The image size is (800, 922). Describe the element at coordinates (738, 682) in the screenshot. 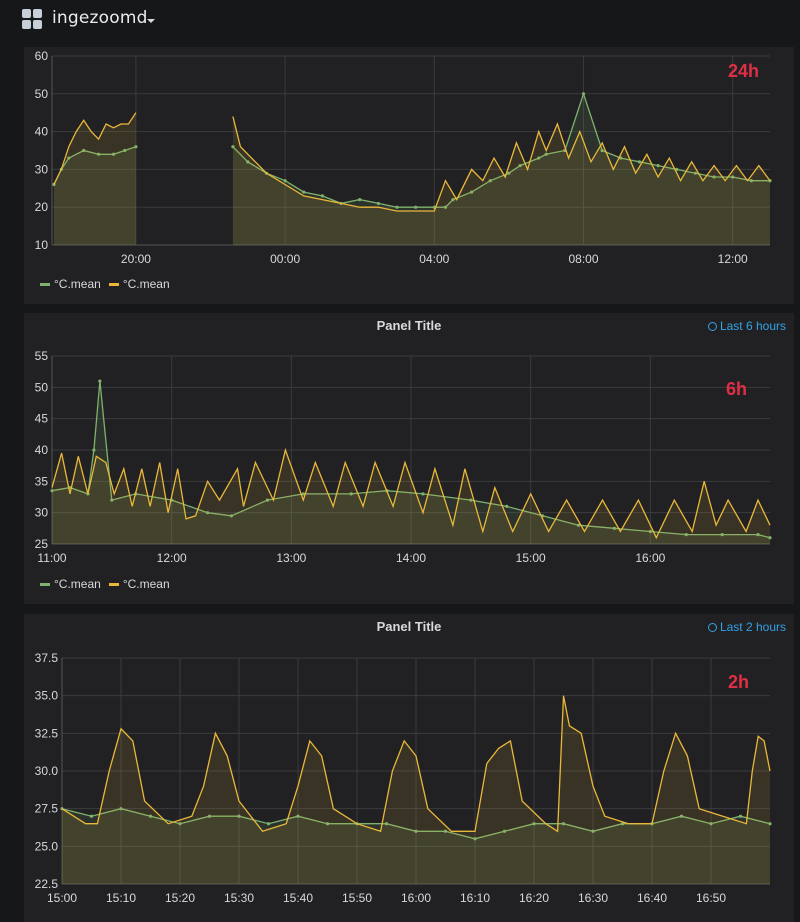

I see `annotation-label: 2h` at that location.